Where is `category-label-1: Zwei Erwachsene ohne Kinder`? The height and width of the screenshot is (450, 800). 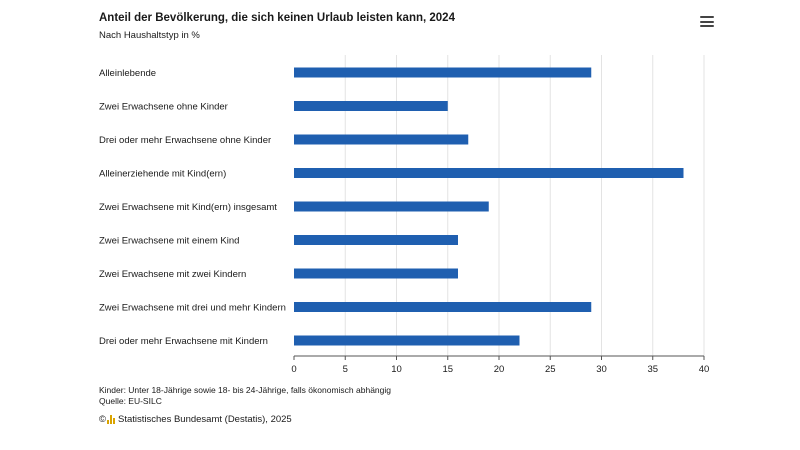
category-label-1: Zwei Erwachsene ohne Kinder is located at coordinates (163, 107).